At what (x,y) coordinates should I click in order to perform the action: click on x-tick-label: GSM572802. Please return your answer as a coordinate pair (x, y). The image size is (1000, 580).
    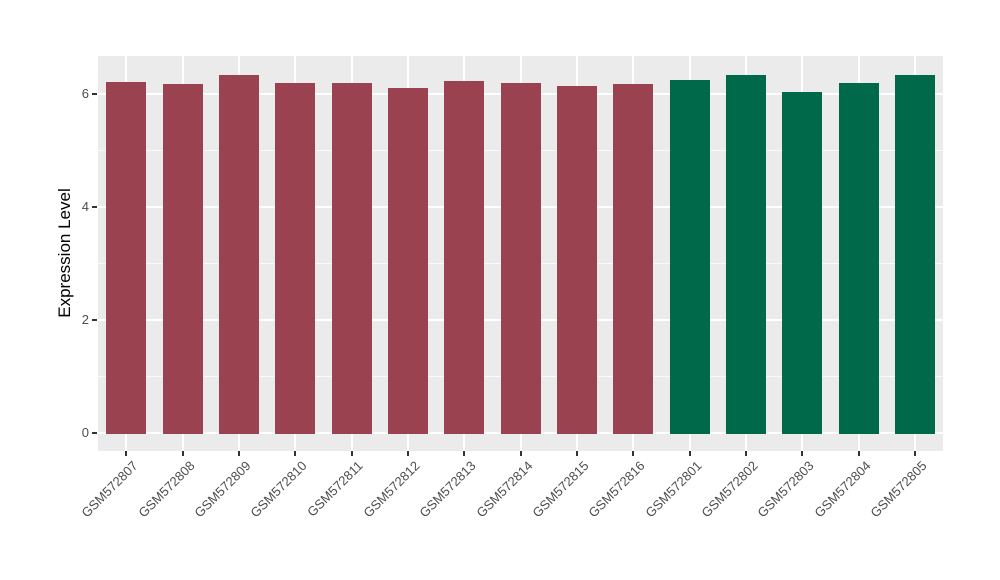
    Looking at the image, I should click on (729, 489).